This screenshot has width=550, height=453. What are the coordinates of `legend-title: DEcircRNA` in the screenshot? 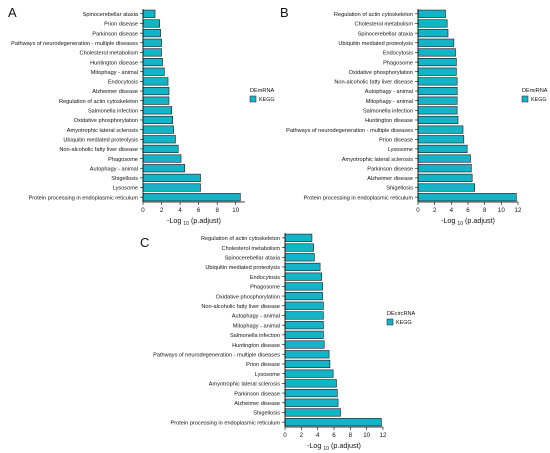 It's located at (401, 314).